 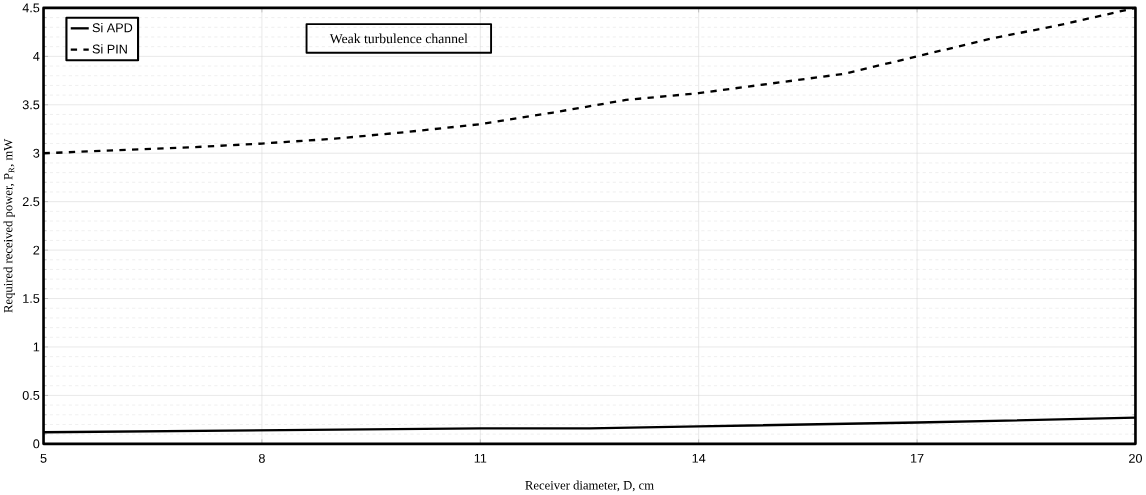 I want to click on y-tick-label: 4.5, so click(x=31, y=8).